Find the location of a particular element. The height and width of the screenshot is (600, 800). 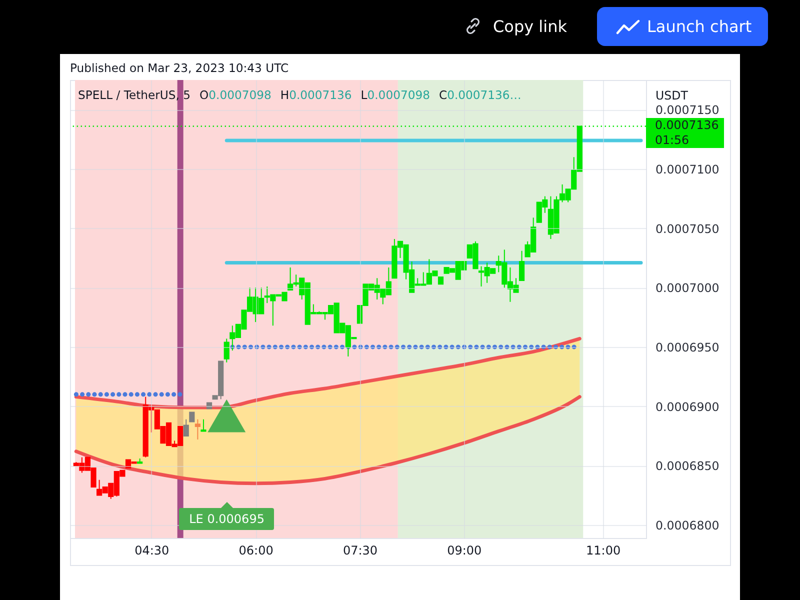

y-tick-label: 0.0007150 is located at coordinates (688, 110).